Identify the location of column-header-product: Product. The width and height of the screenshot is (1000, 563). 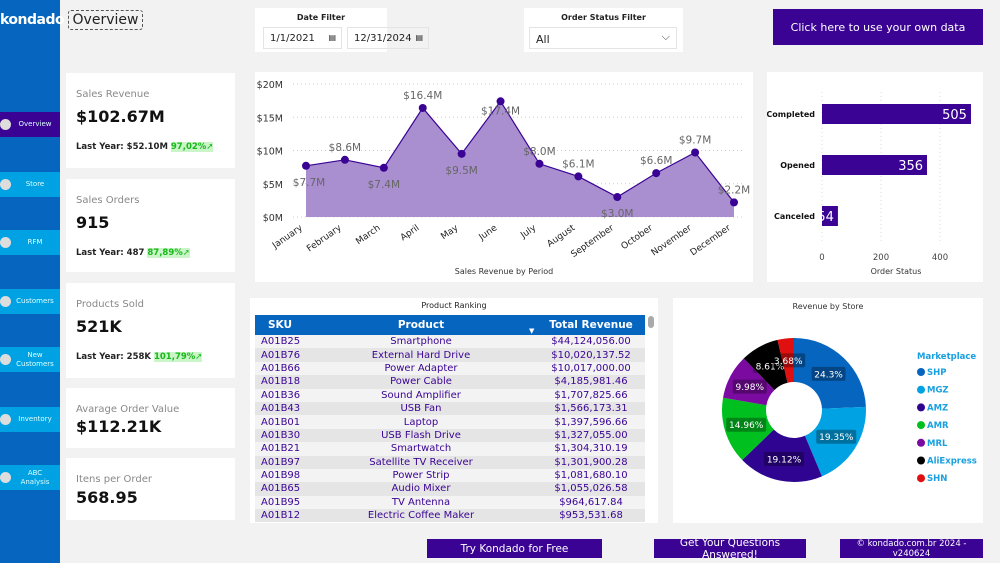
(421, 325).